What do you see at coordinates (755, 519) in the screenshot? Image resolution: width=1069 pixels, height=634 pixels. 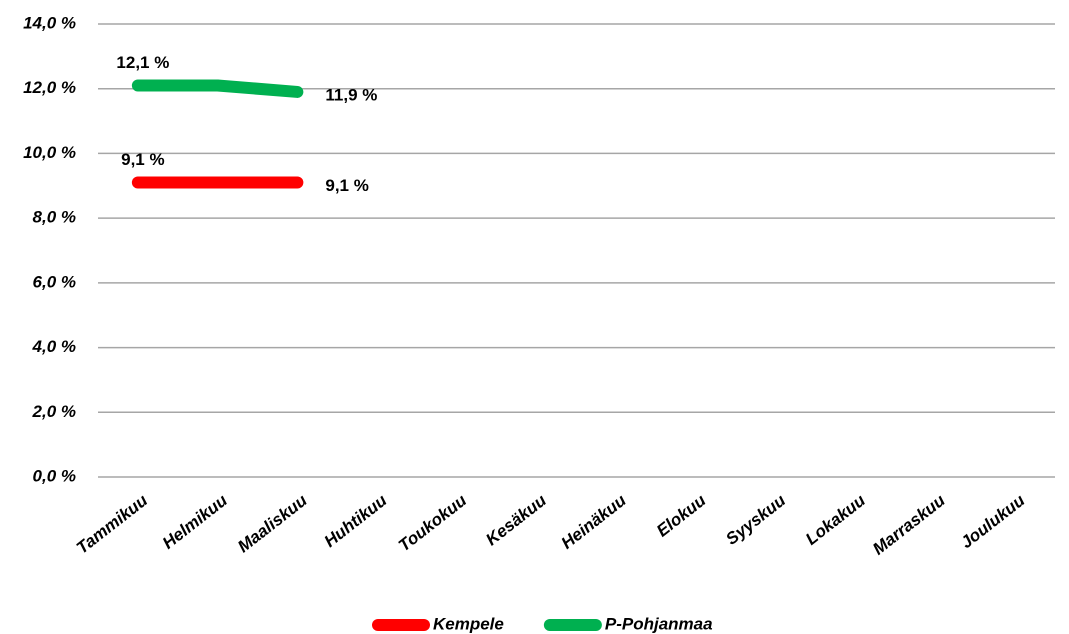 I see `x-tick-label: Syyskuu` at bounding box center [755, 519].